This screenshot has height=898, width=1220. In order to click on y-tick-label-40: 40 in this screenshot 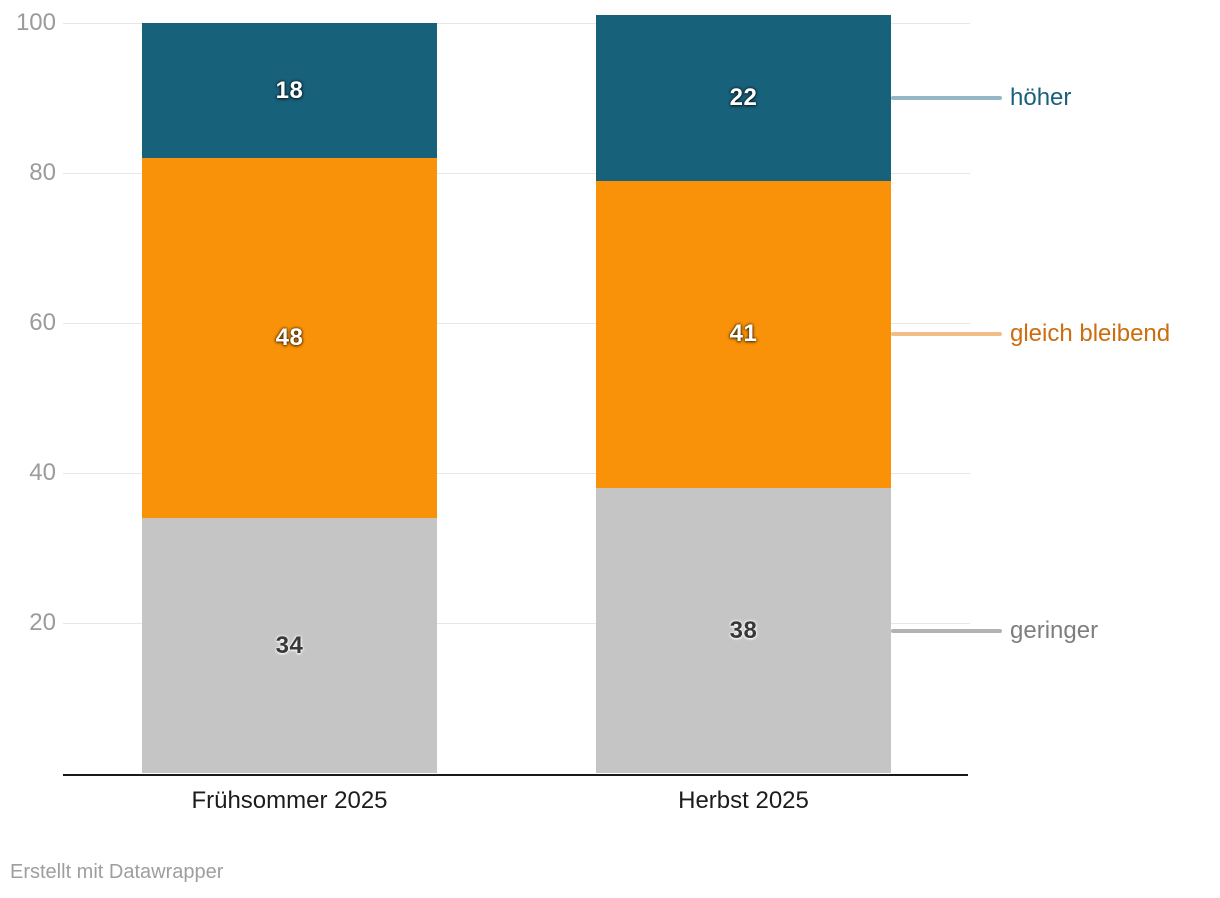, I will do `click(42, 473)`.